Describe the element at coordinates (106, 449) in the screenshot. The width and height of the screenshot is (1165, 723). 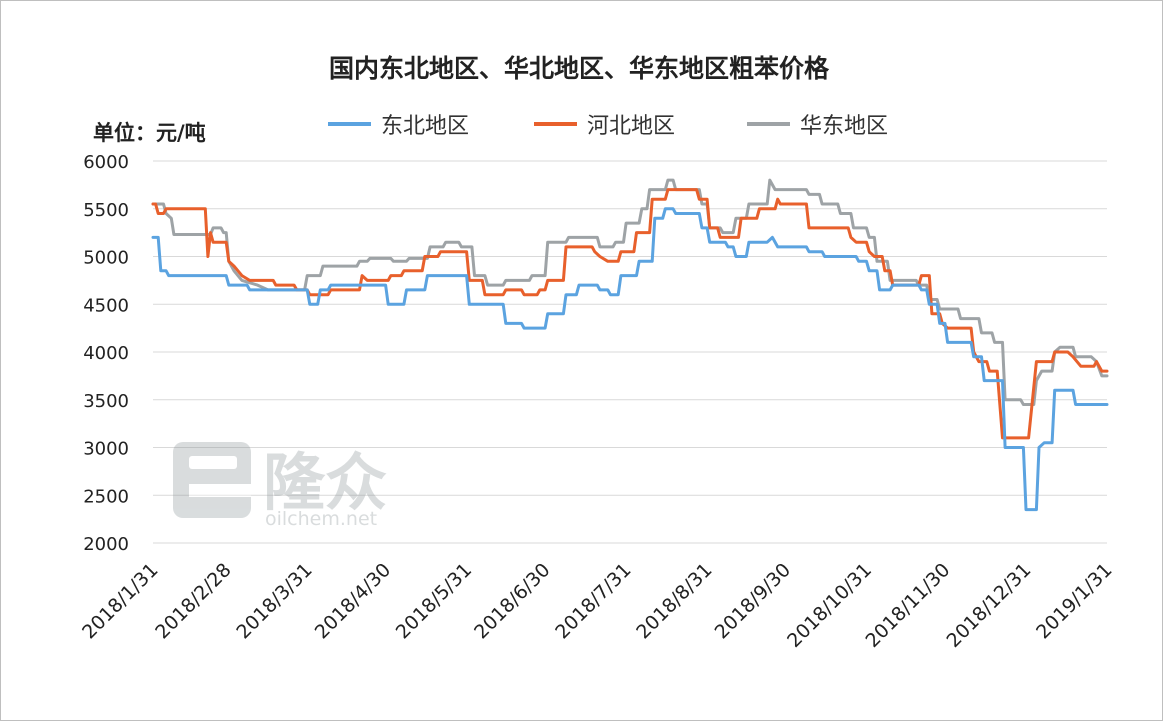
I see `y-tick-label: 3000` at that location.